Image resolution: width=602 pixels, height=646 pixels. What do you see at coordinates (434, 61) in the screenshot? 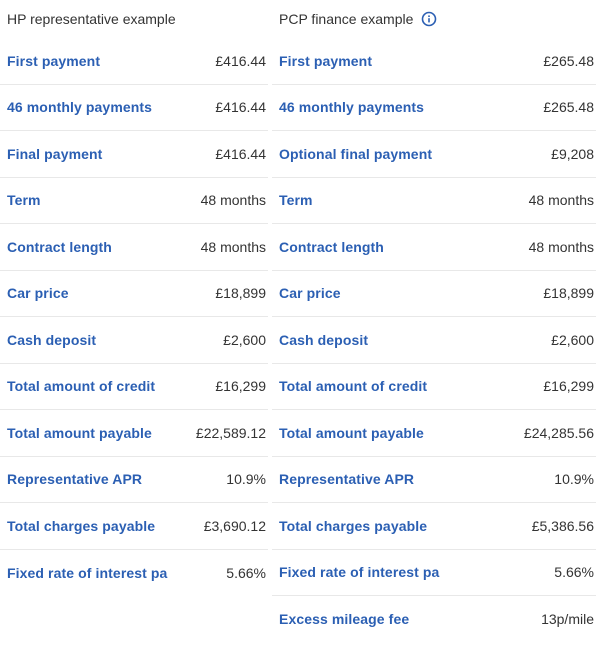
I see `pcp-row: First payment £265.48` at bounding box center [434, 61].